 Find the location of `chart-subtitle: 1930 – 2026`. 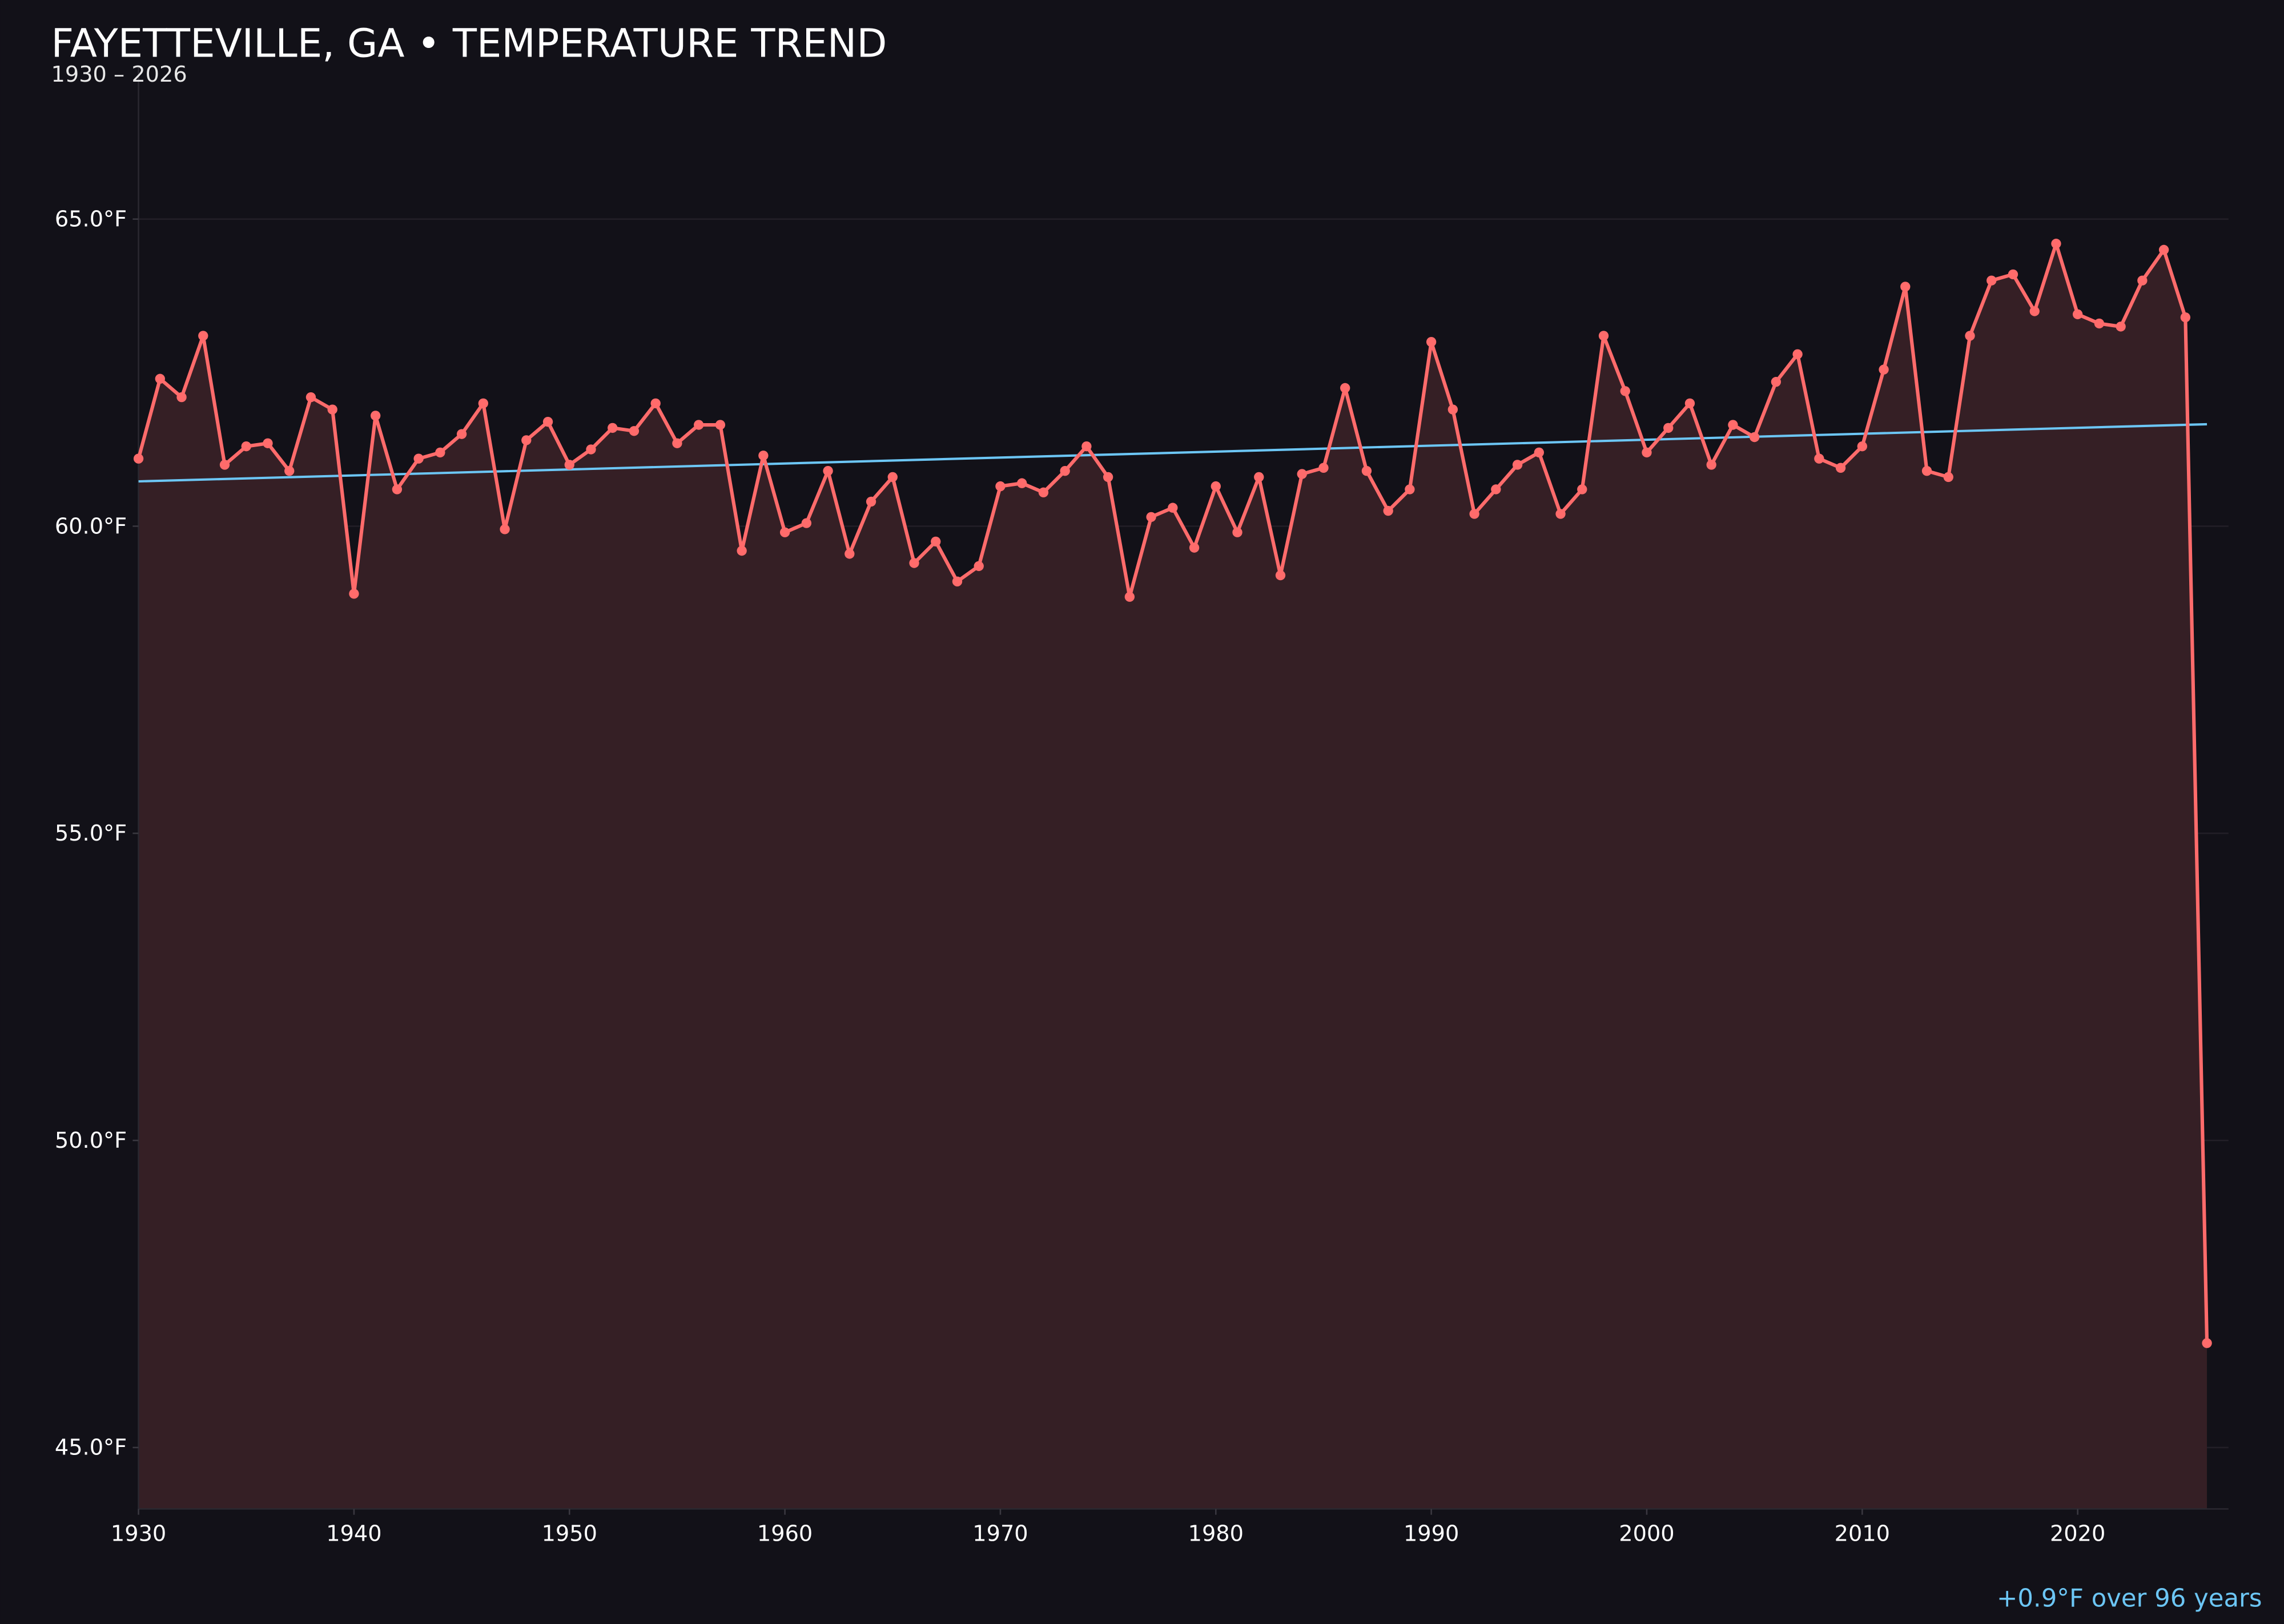

chart-subtitle: 1930 – 2026 is located at coordinates (119, 74).